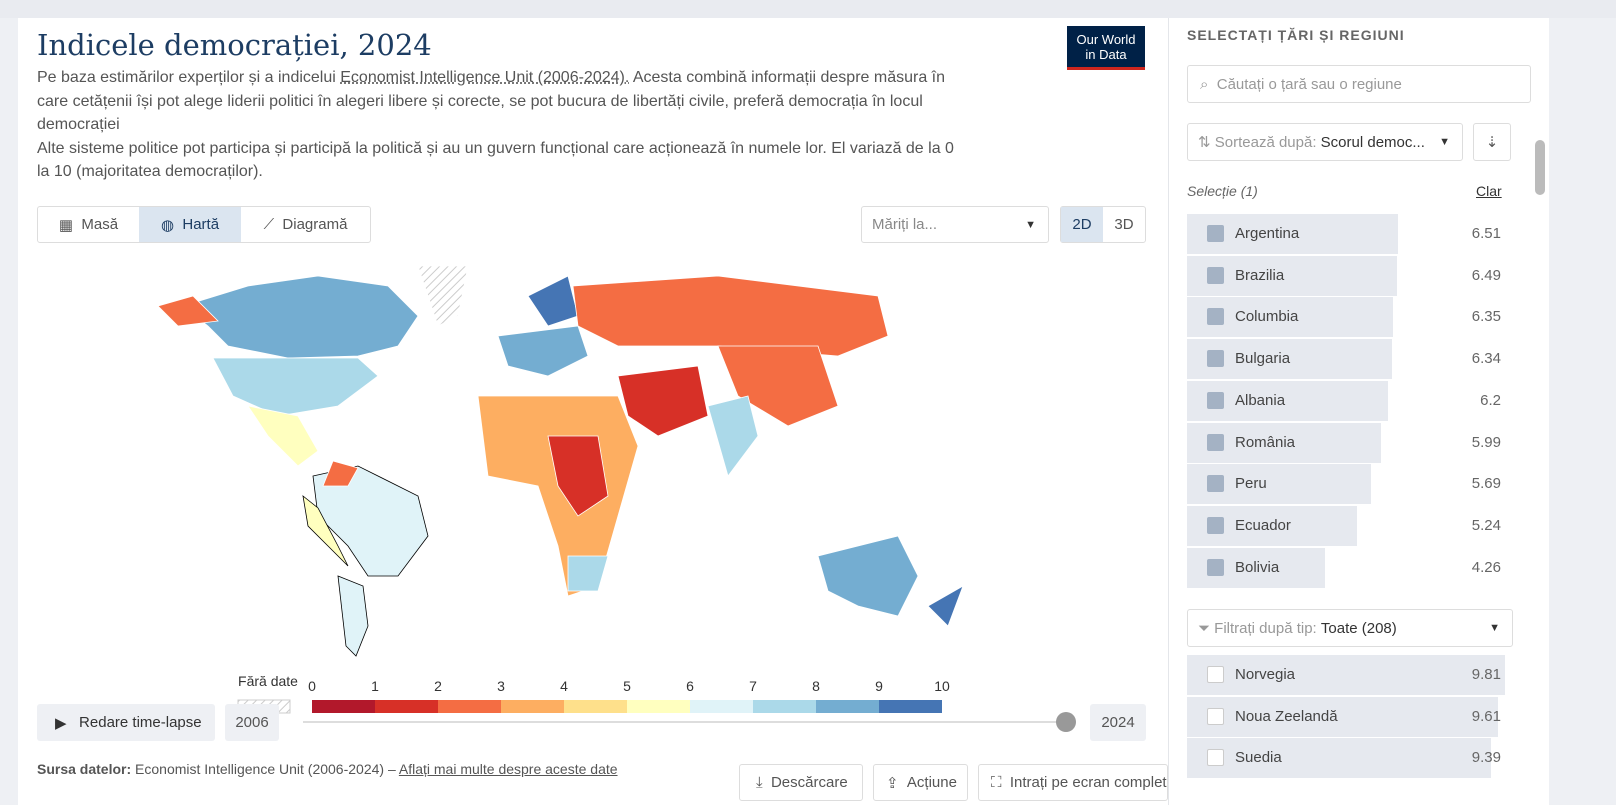  Describe the element at coordinates (325, 531) in the screenshot. I see `peru` at that location.